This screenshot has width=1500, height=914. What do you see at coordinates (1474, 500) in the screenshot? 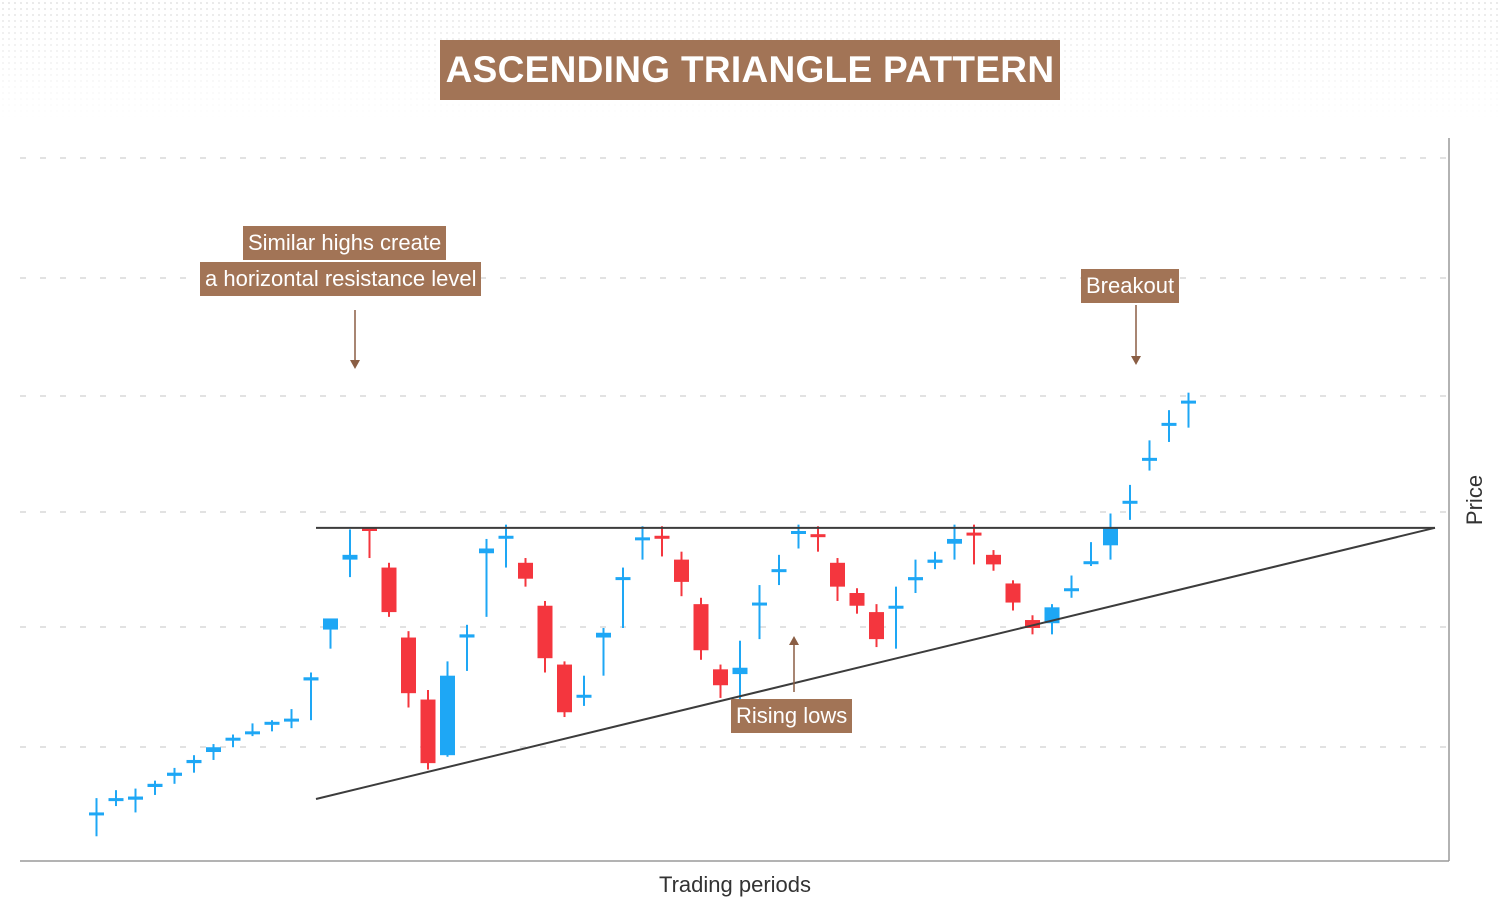
I see `y-axis-label: Price` at bounding box center [1474, 500].